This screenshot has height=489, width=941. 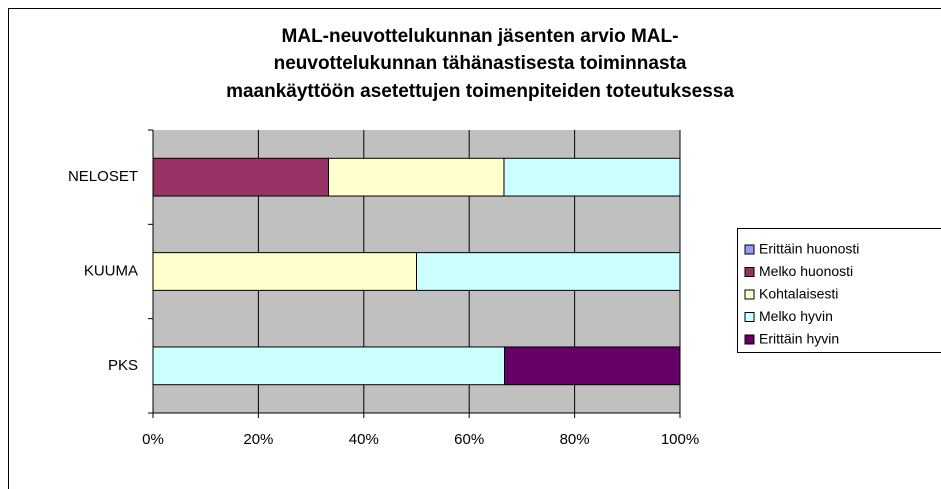 I want to click on y-tick-label: NELOSET, so click(x=103, y=176).